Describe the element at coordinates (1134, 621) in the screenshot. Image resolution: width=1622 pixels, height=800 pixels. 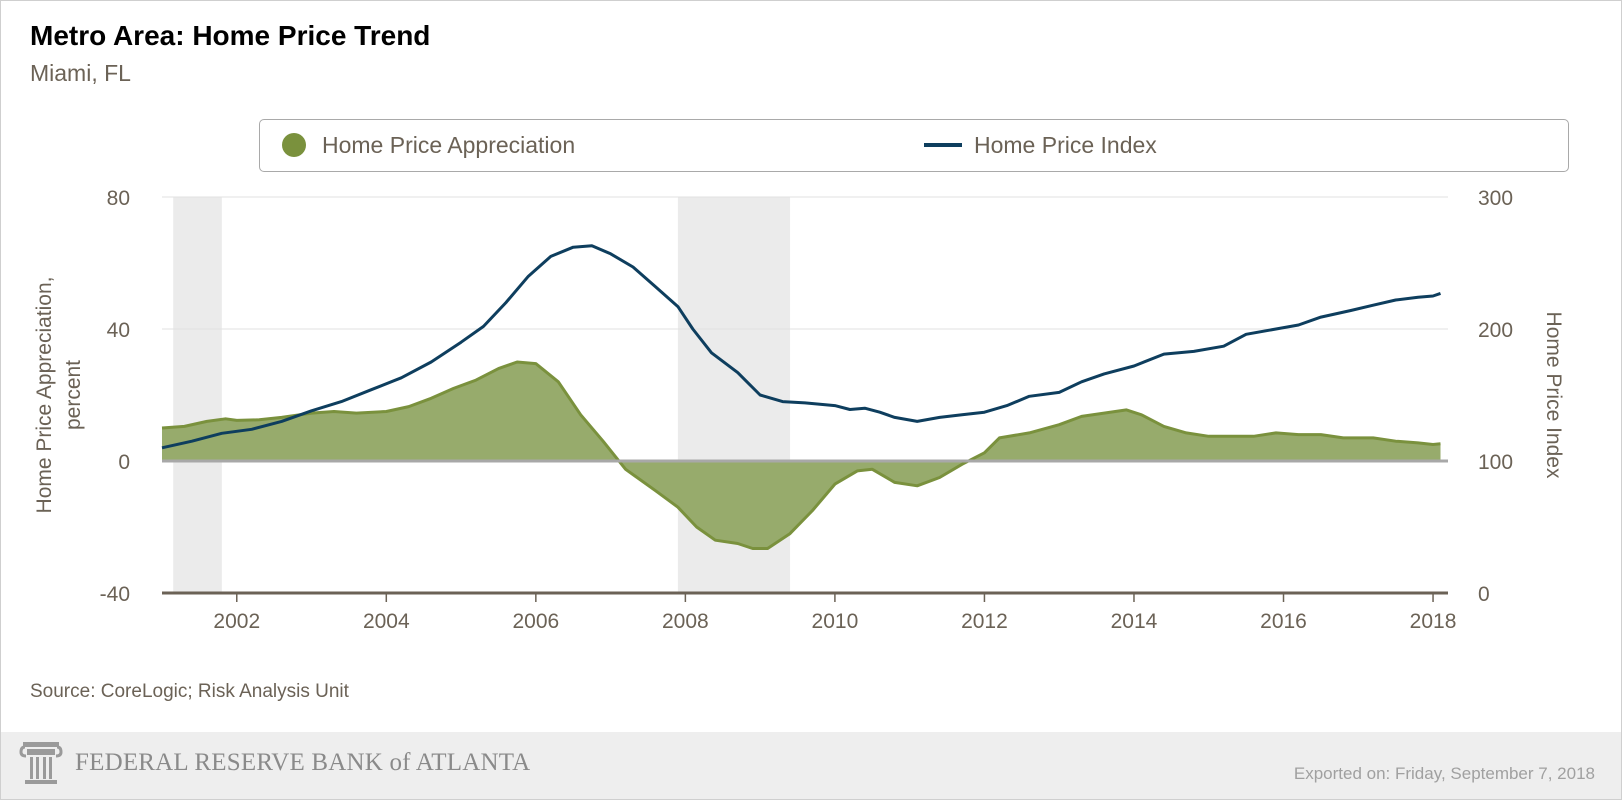
I see `x-tick-label-2014: 2014` at that location.